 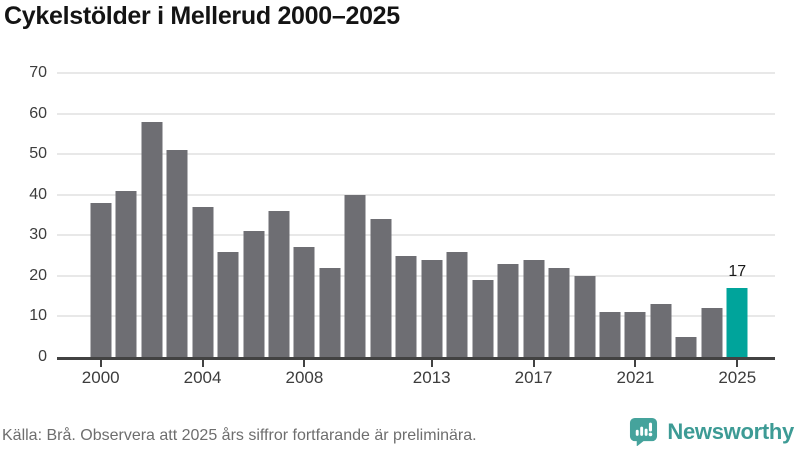 I want to click on bar-2009, so click(x=330, y=312).